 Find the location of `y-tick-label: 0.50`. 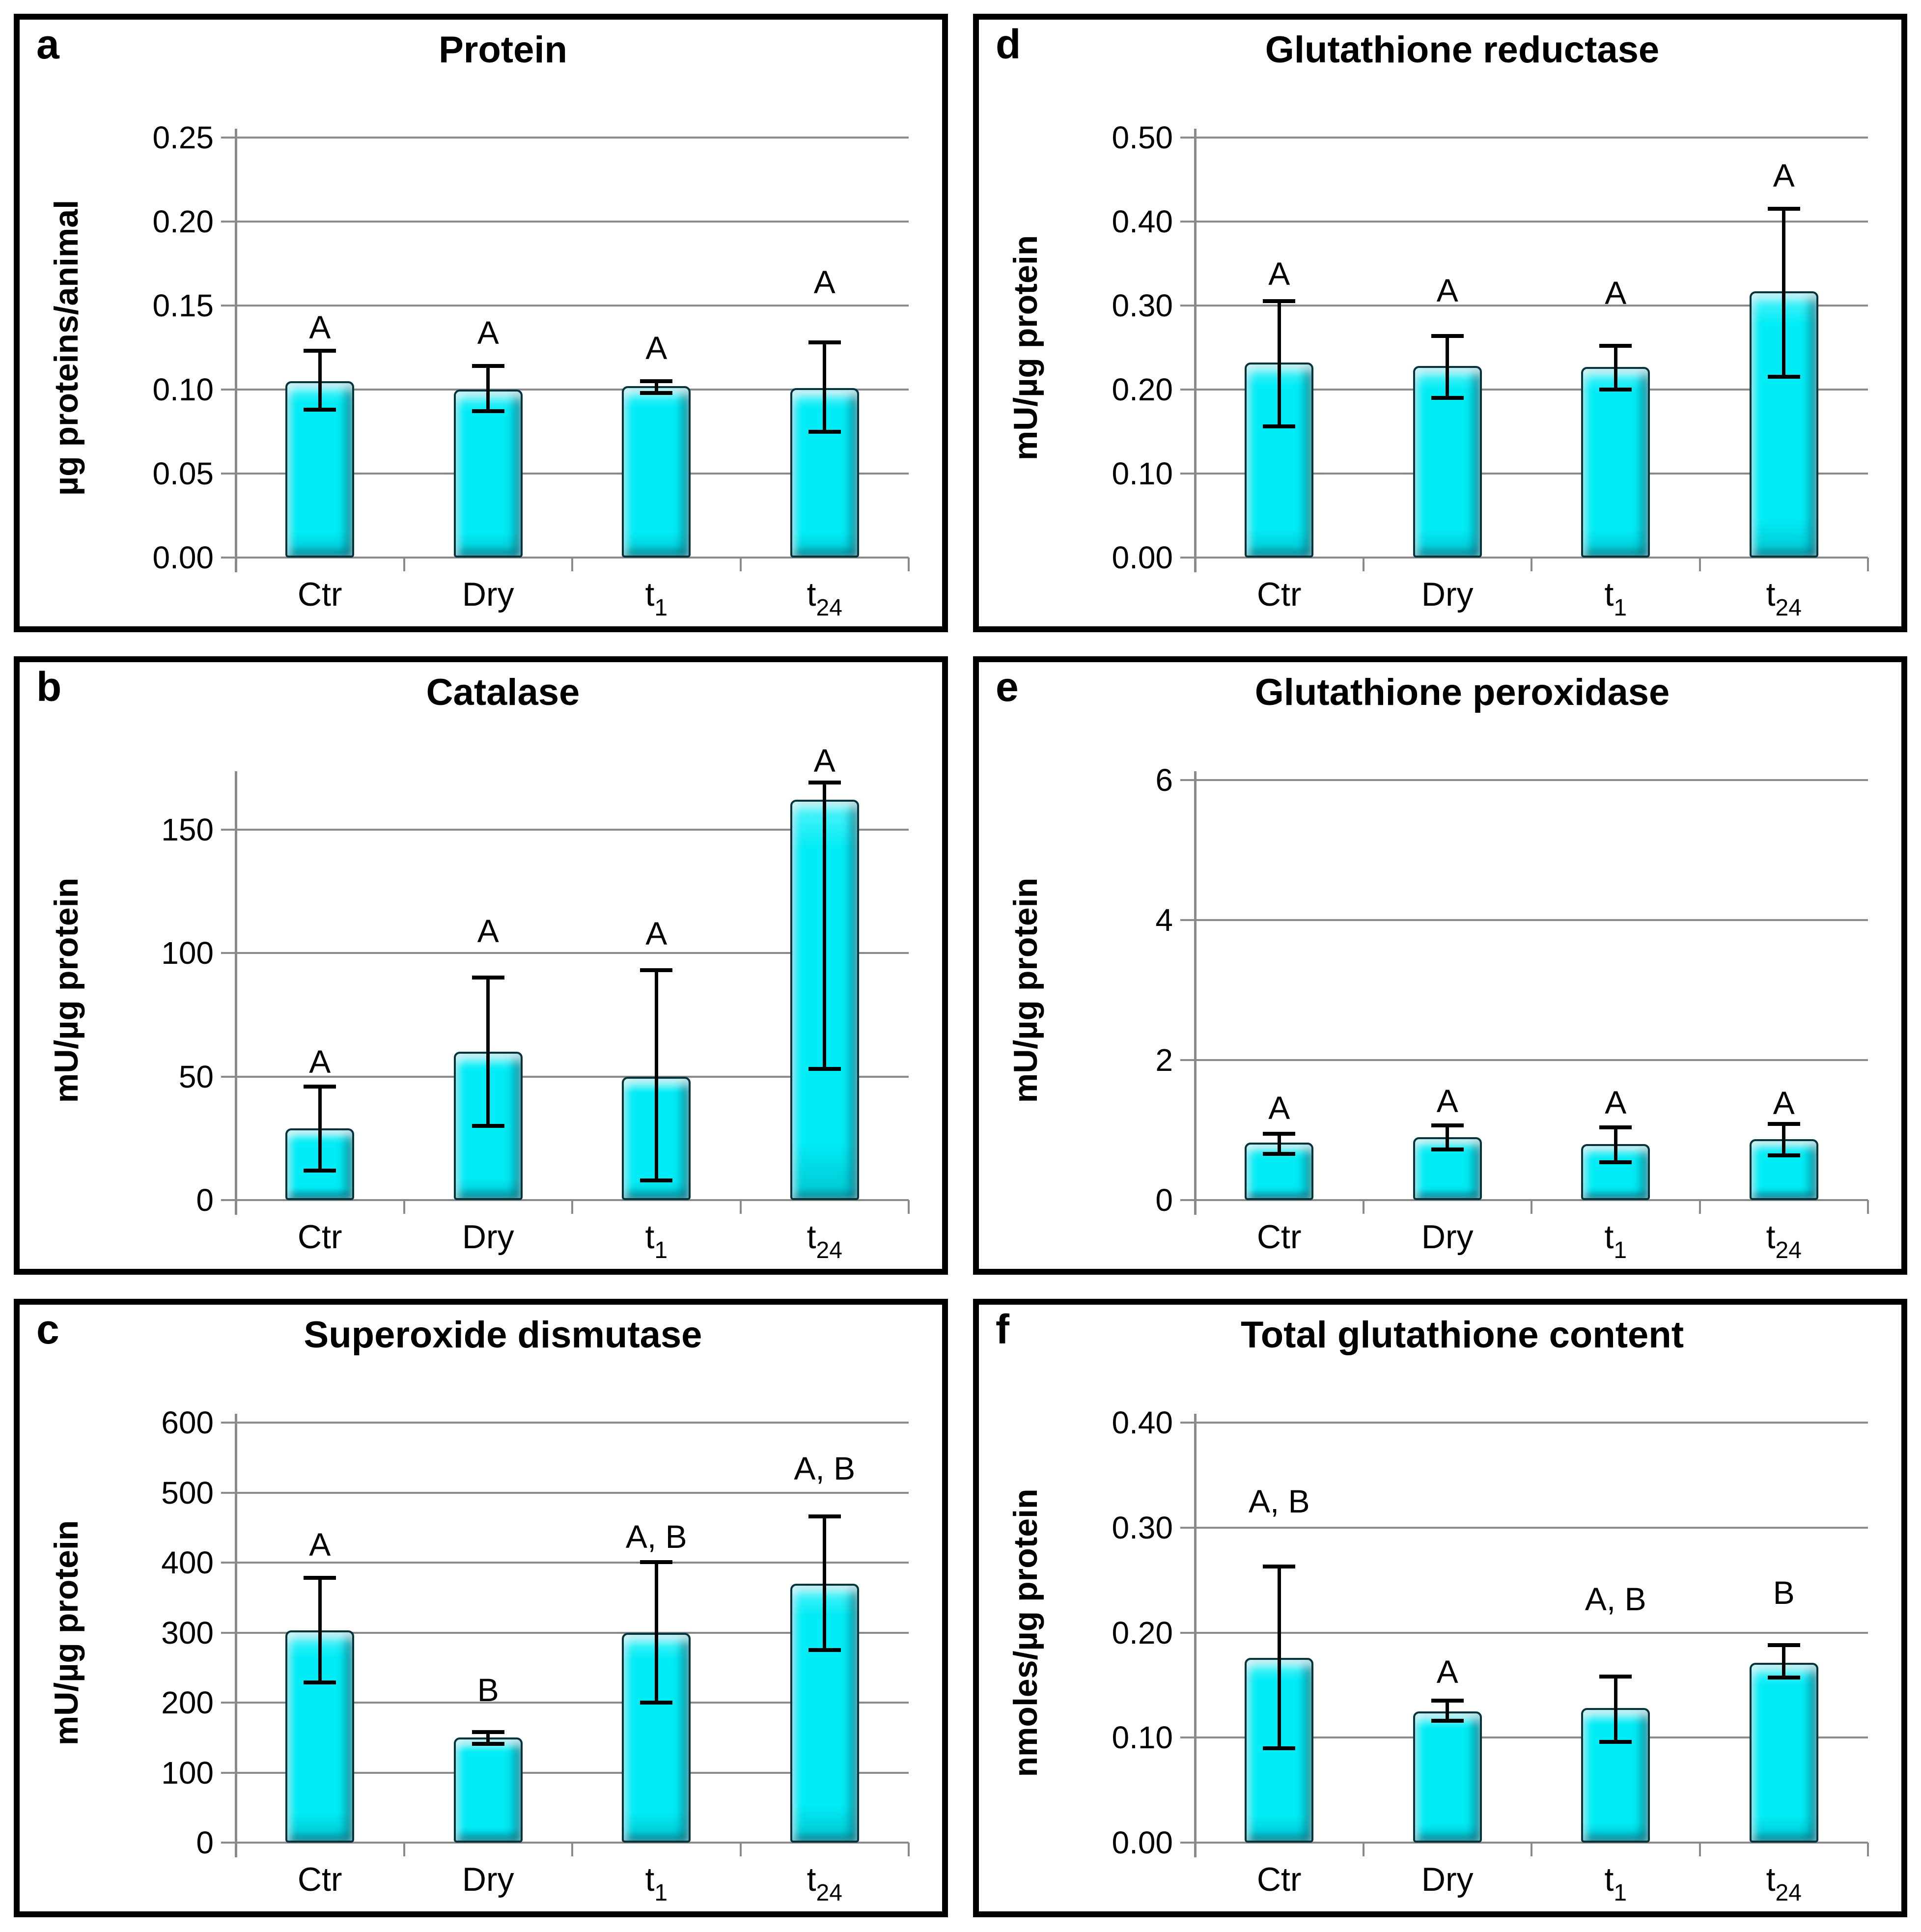

y-tick-label: 0.50 is located at coordinates (1143, 137).